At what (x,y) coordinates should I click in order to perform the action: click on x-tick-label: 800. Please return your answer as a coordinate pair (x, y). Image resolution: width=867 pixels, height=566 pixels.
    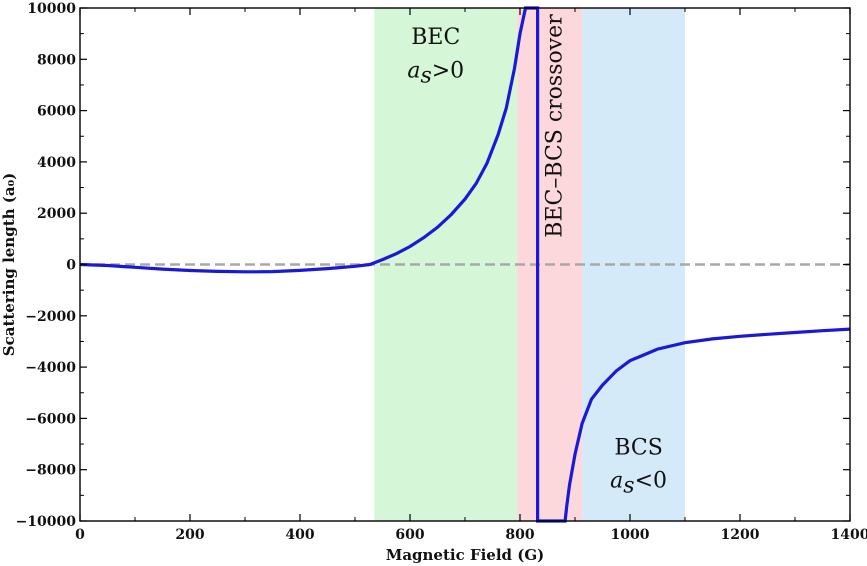
    Looking at the image, I should click on (519, 535).